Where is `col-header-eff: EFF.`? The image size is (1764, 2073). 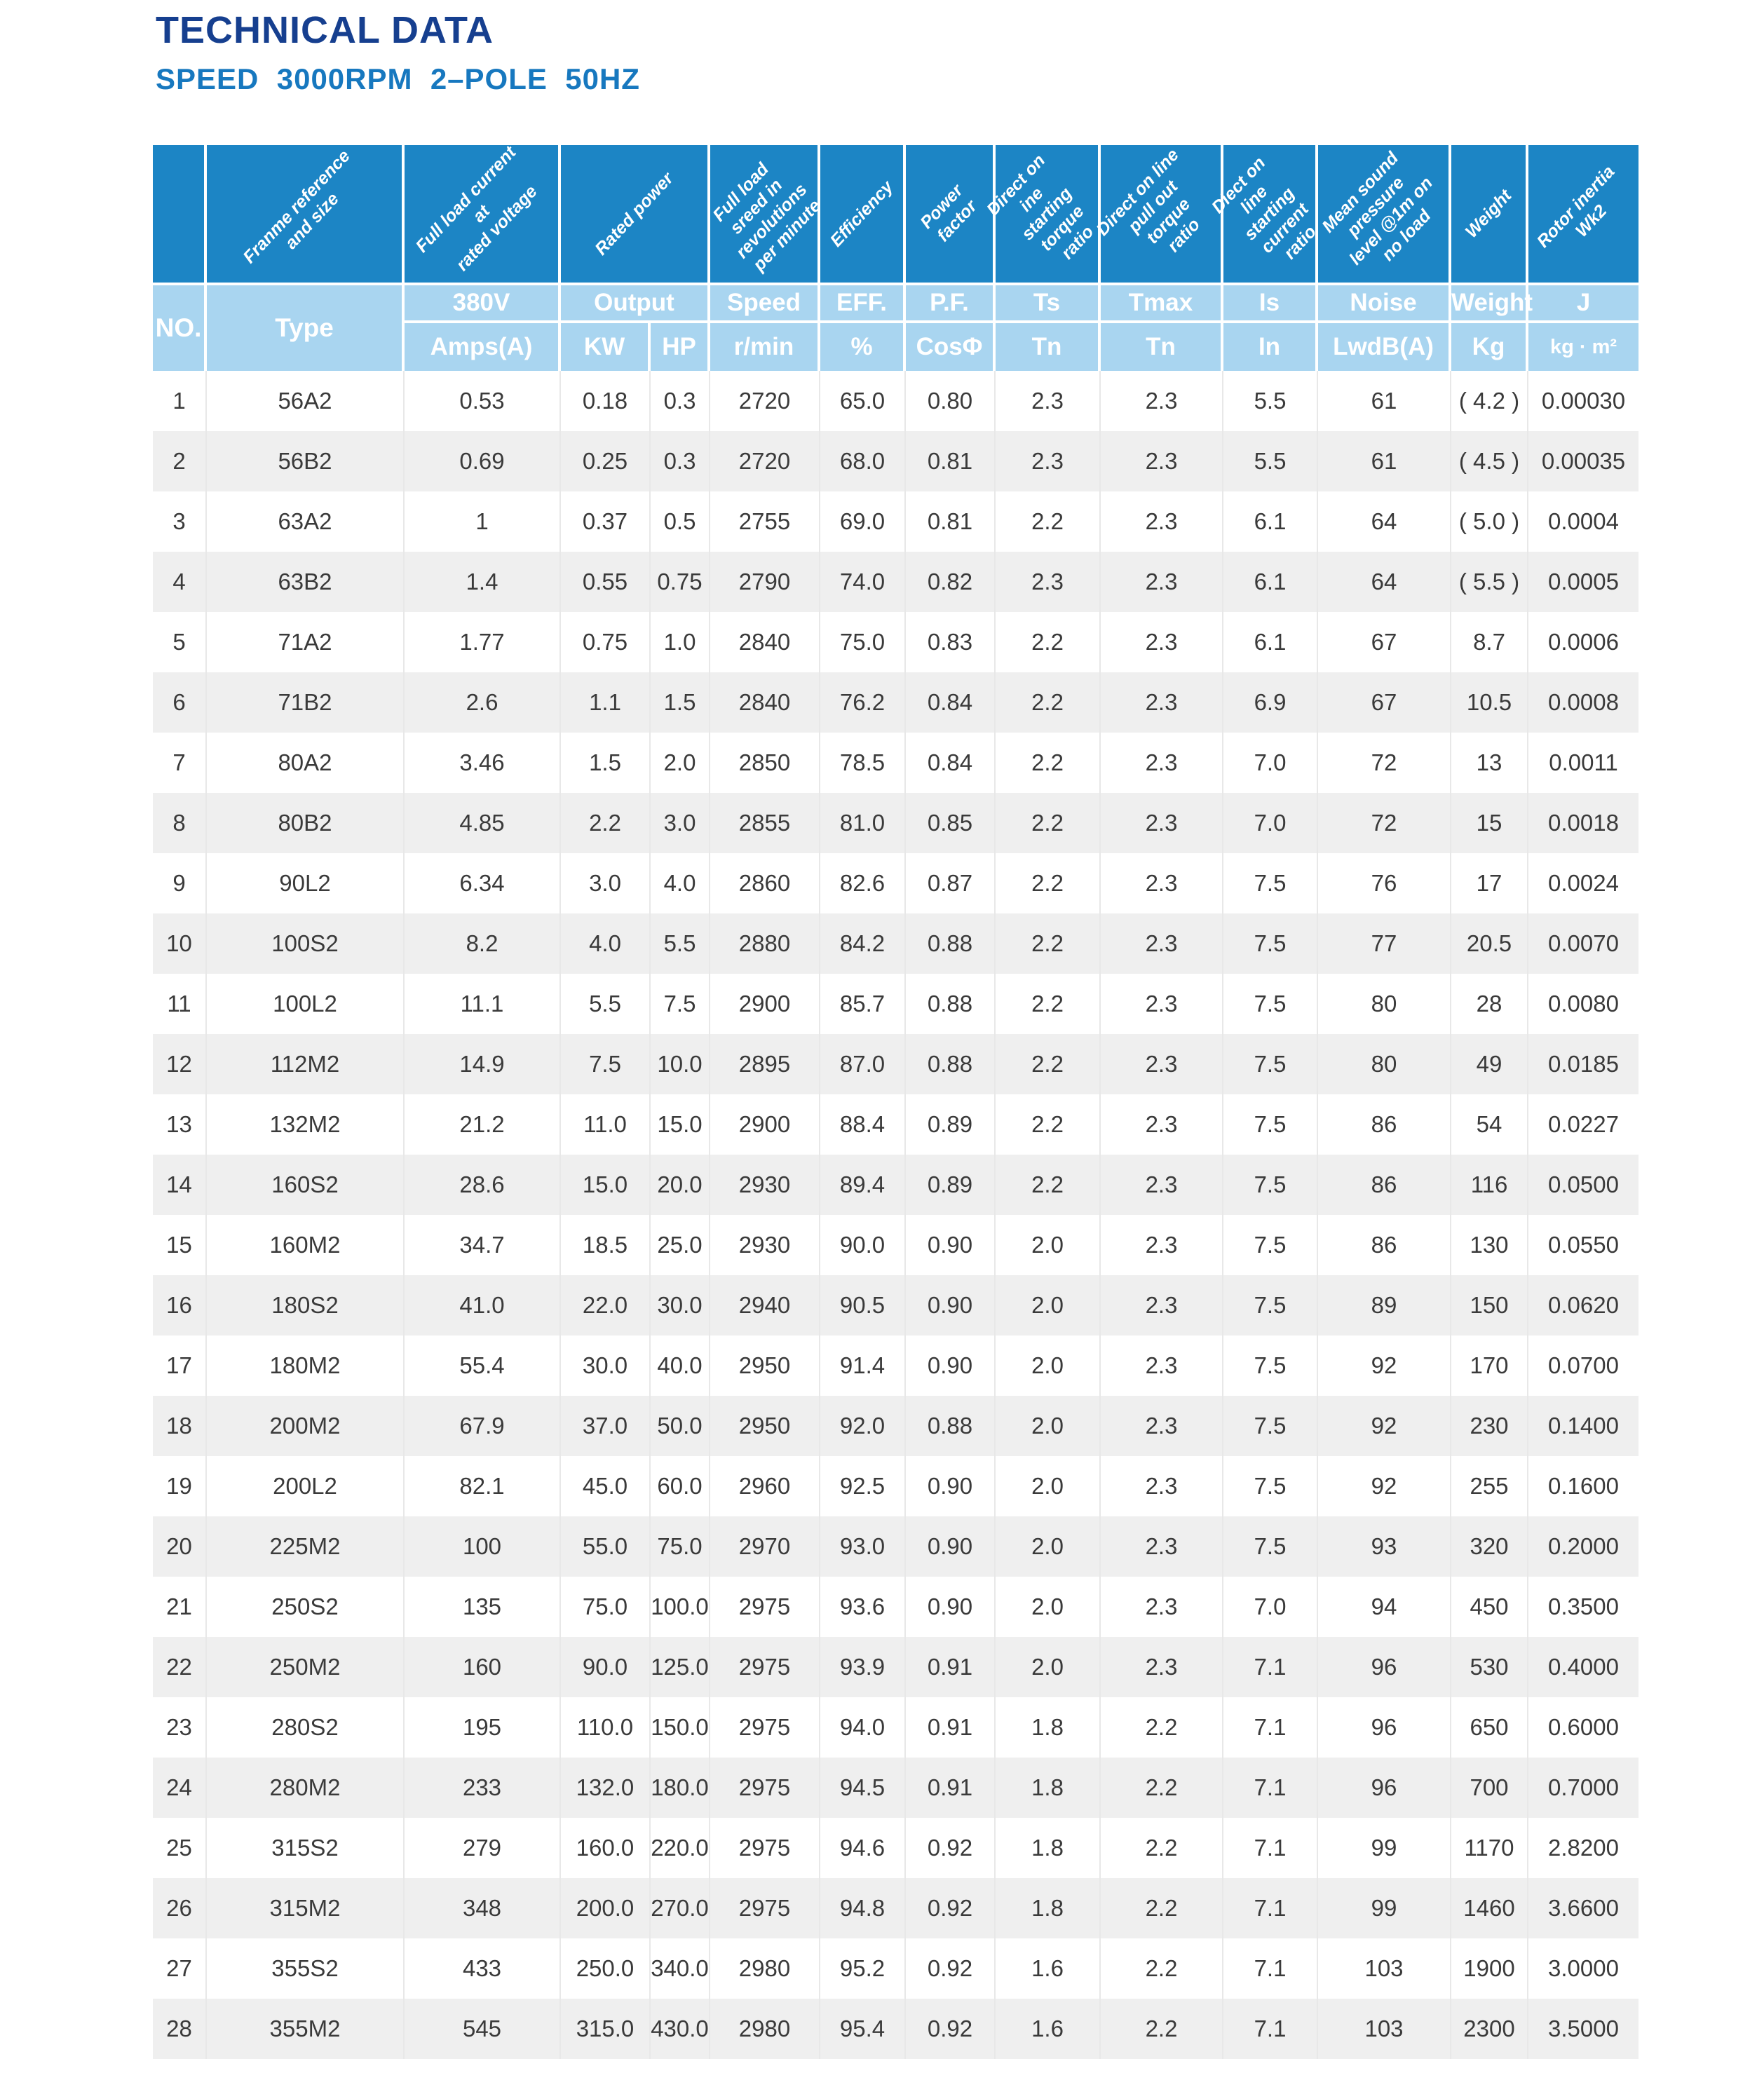
col-header-eff: EFF. is located at coordinates (863, 304).